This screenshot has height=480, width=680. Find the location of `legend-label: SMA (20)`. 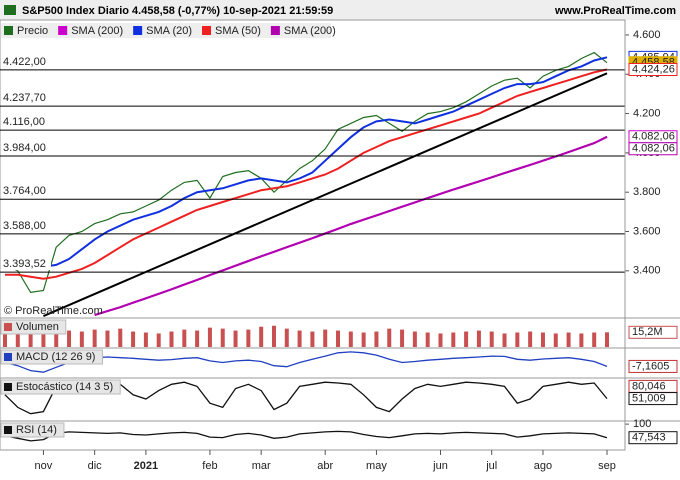

legend-label: SMA (20) is located at coordinates (169, 31).